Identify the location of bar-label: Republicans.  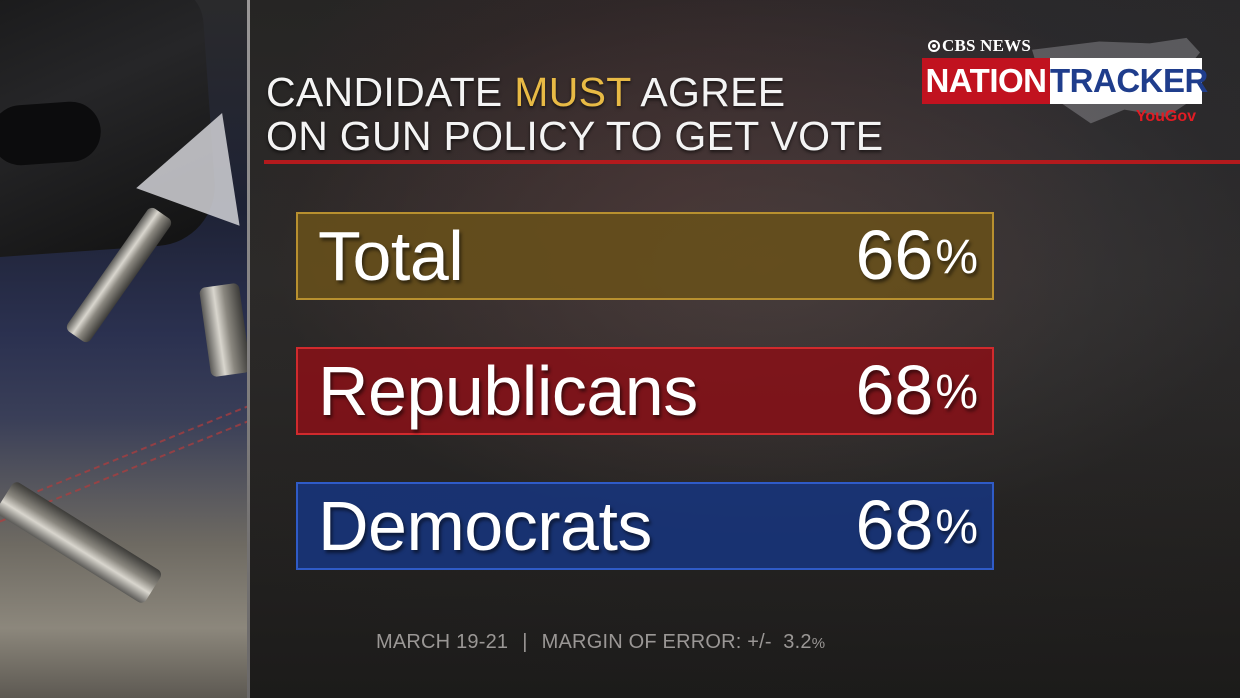
(508, 391).